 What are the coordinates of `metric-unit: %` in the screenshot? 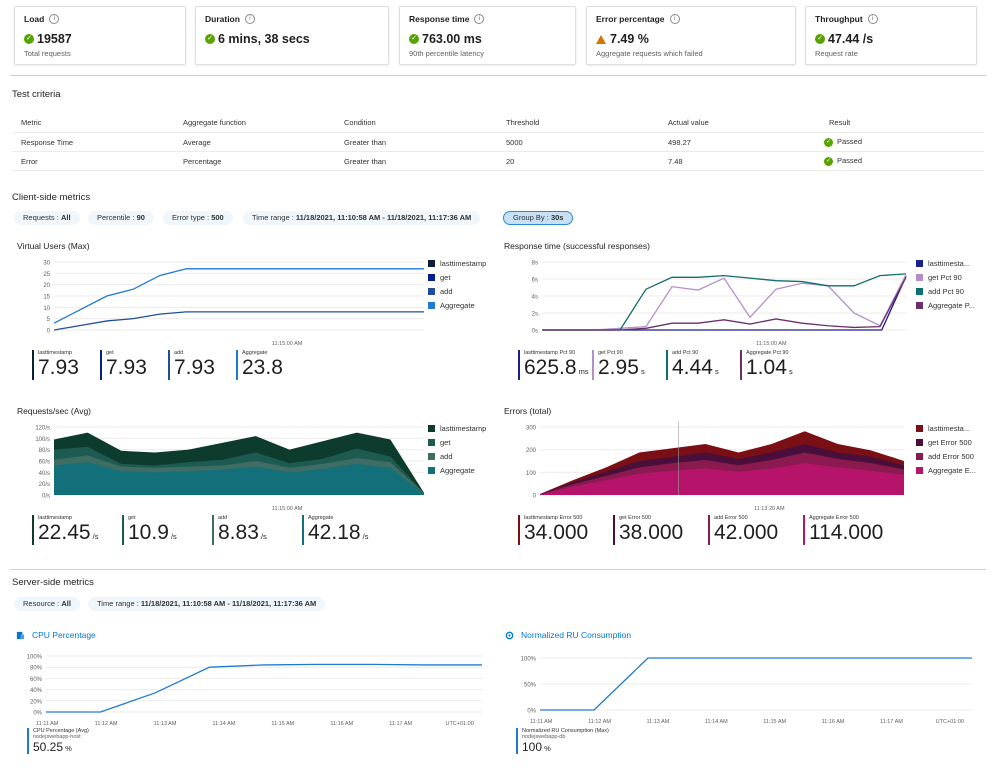 It's located at (546, 748).